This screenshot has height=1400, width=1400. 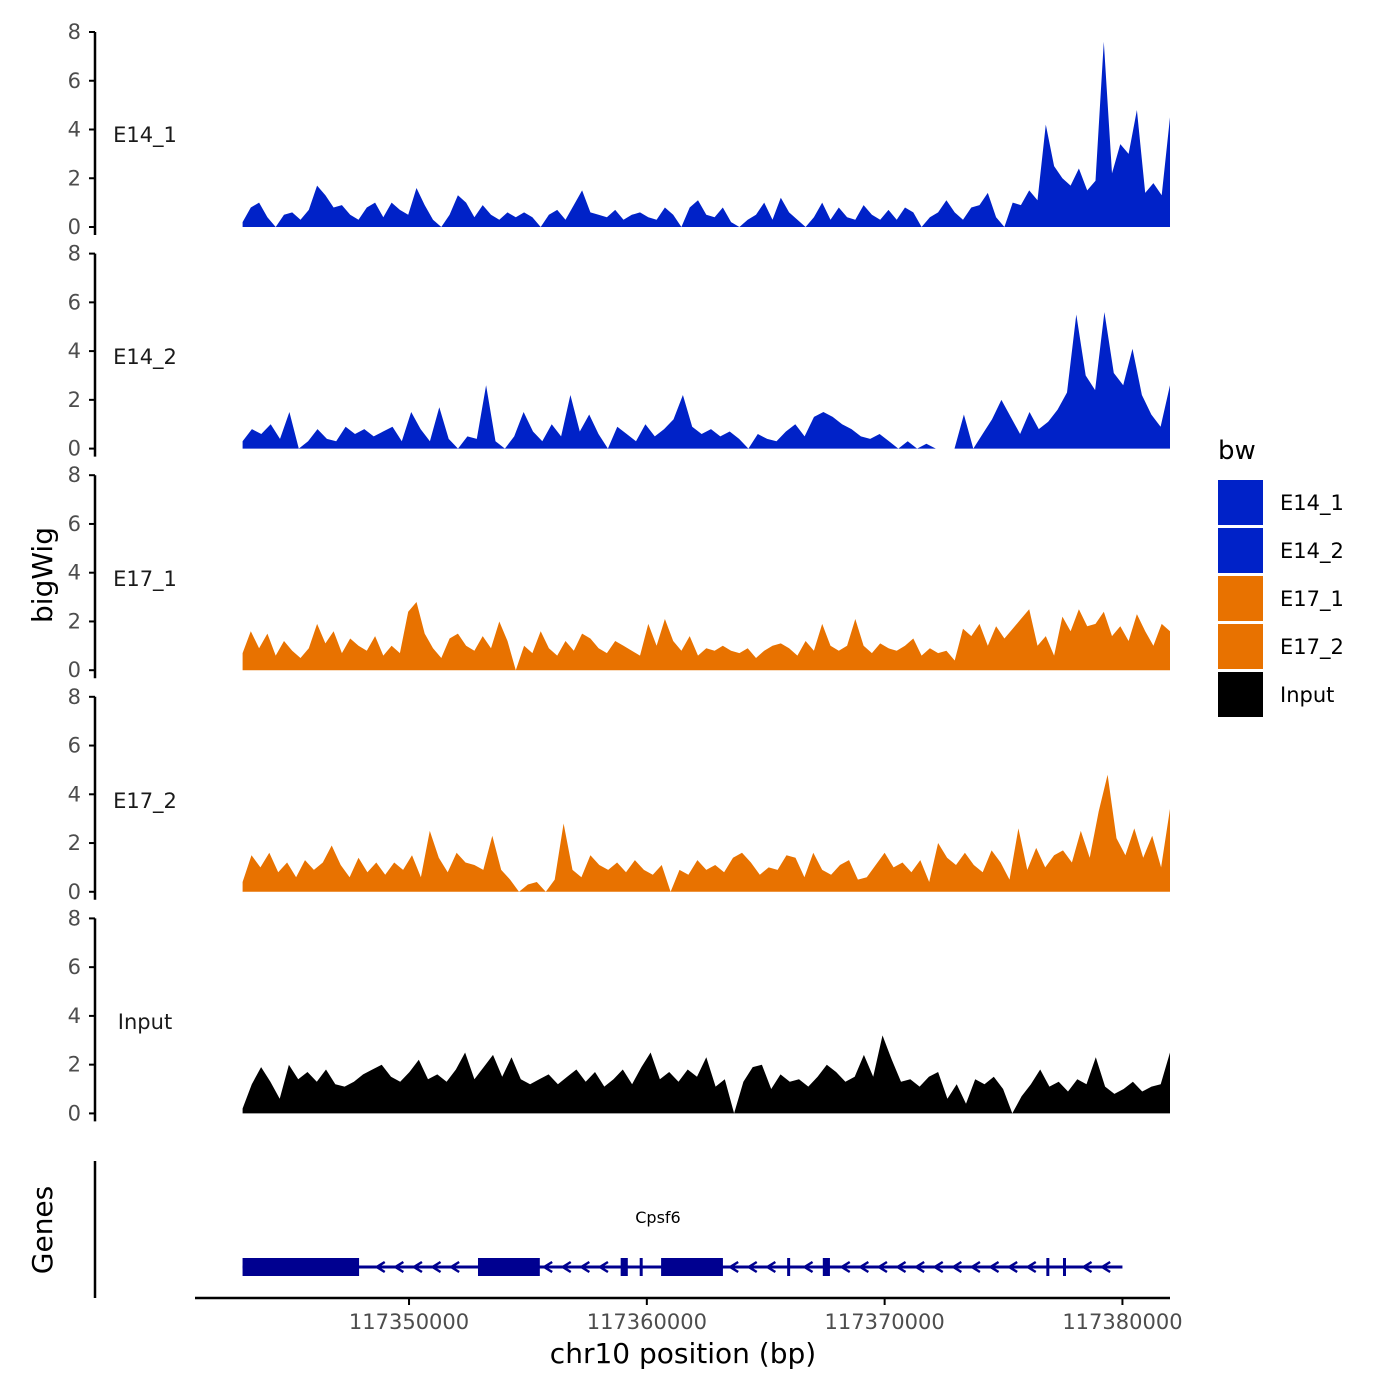 I want to click on track-panel: E14_2 0 2 4 6 8, so click(x=619, y=351).